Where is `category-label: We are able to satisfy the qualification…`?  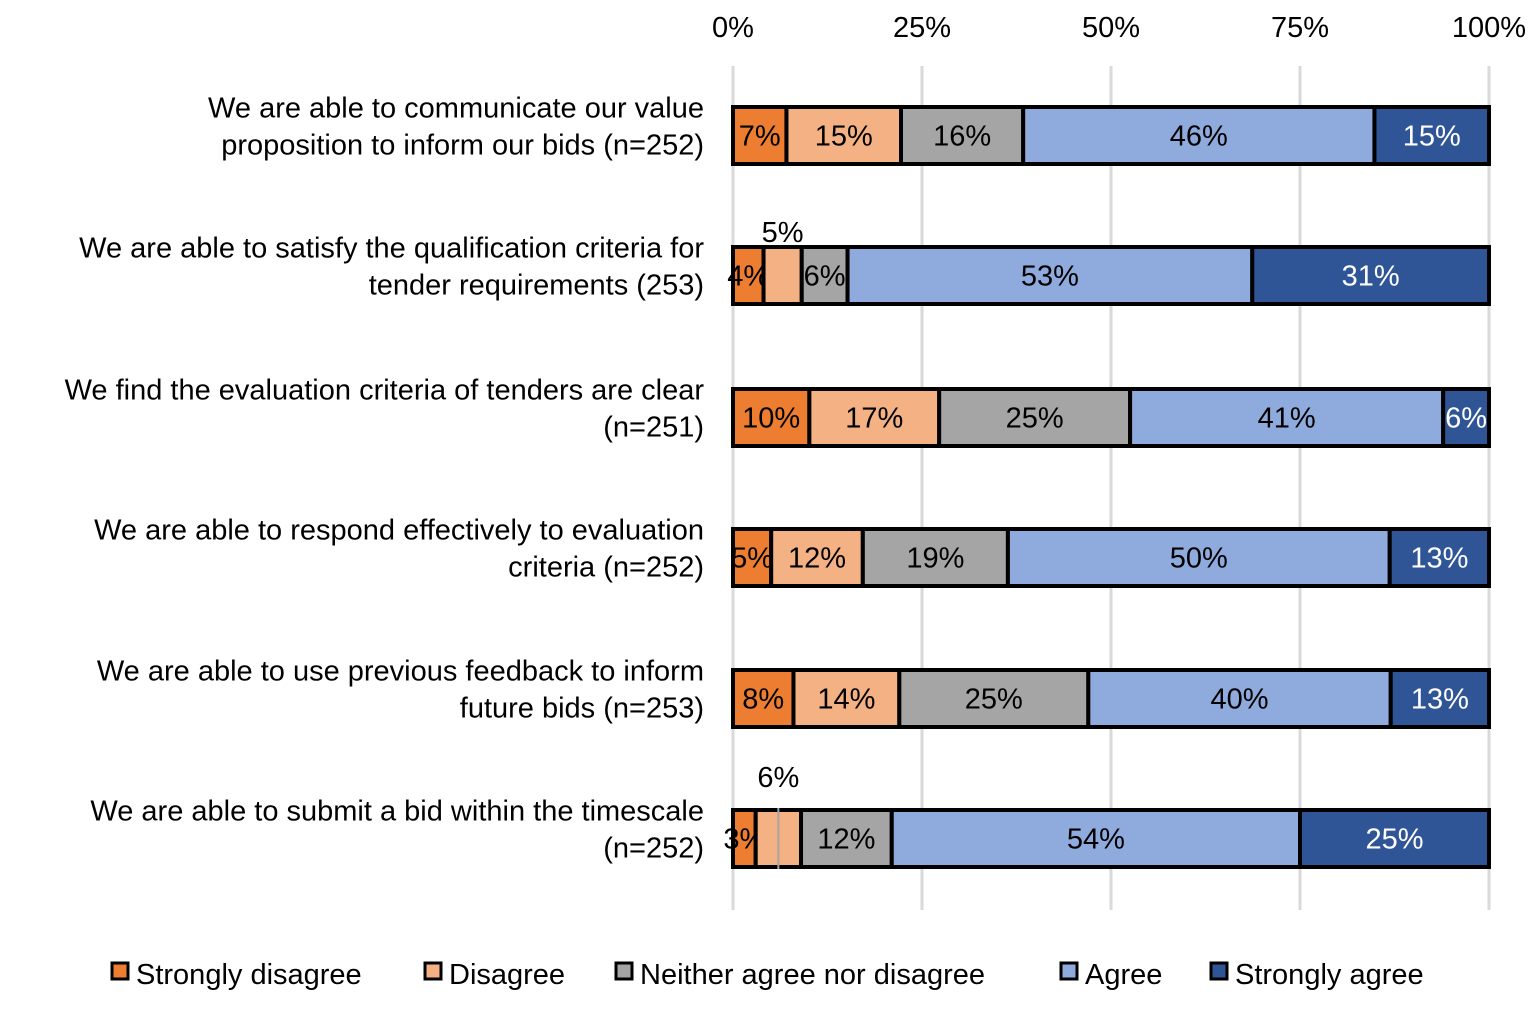
category-label: We are able to satisfy the qualification… is located at coordinates (391, 249).